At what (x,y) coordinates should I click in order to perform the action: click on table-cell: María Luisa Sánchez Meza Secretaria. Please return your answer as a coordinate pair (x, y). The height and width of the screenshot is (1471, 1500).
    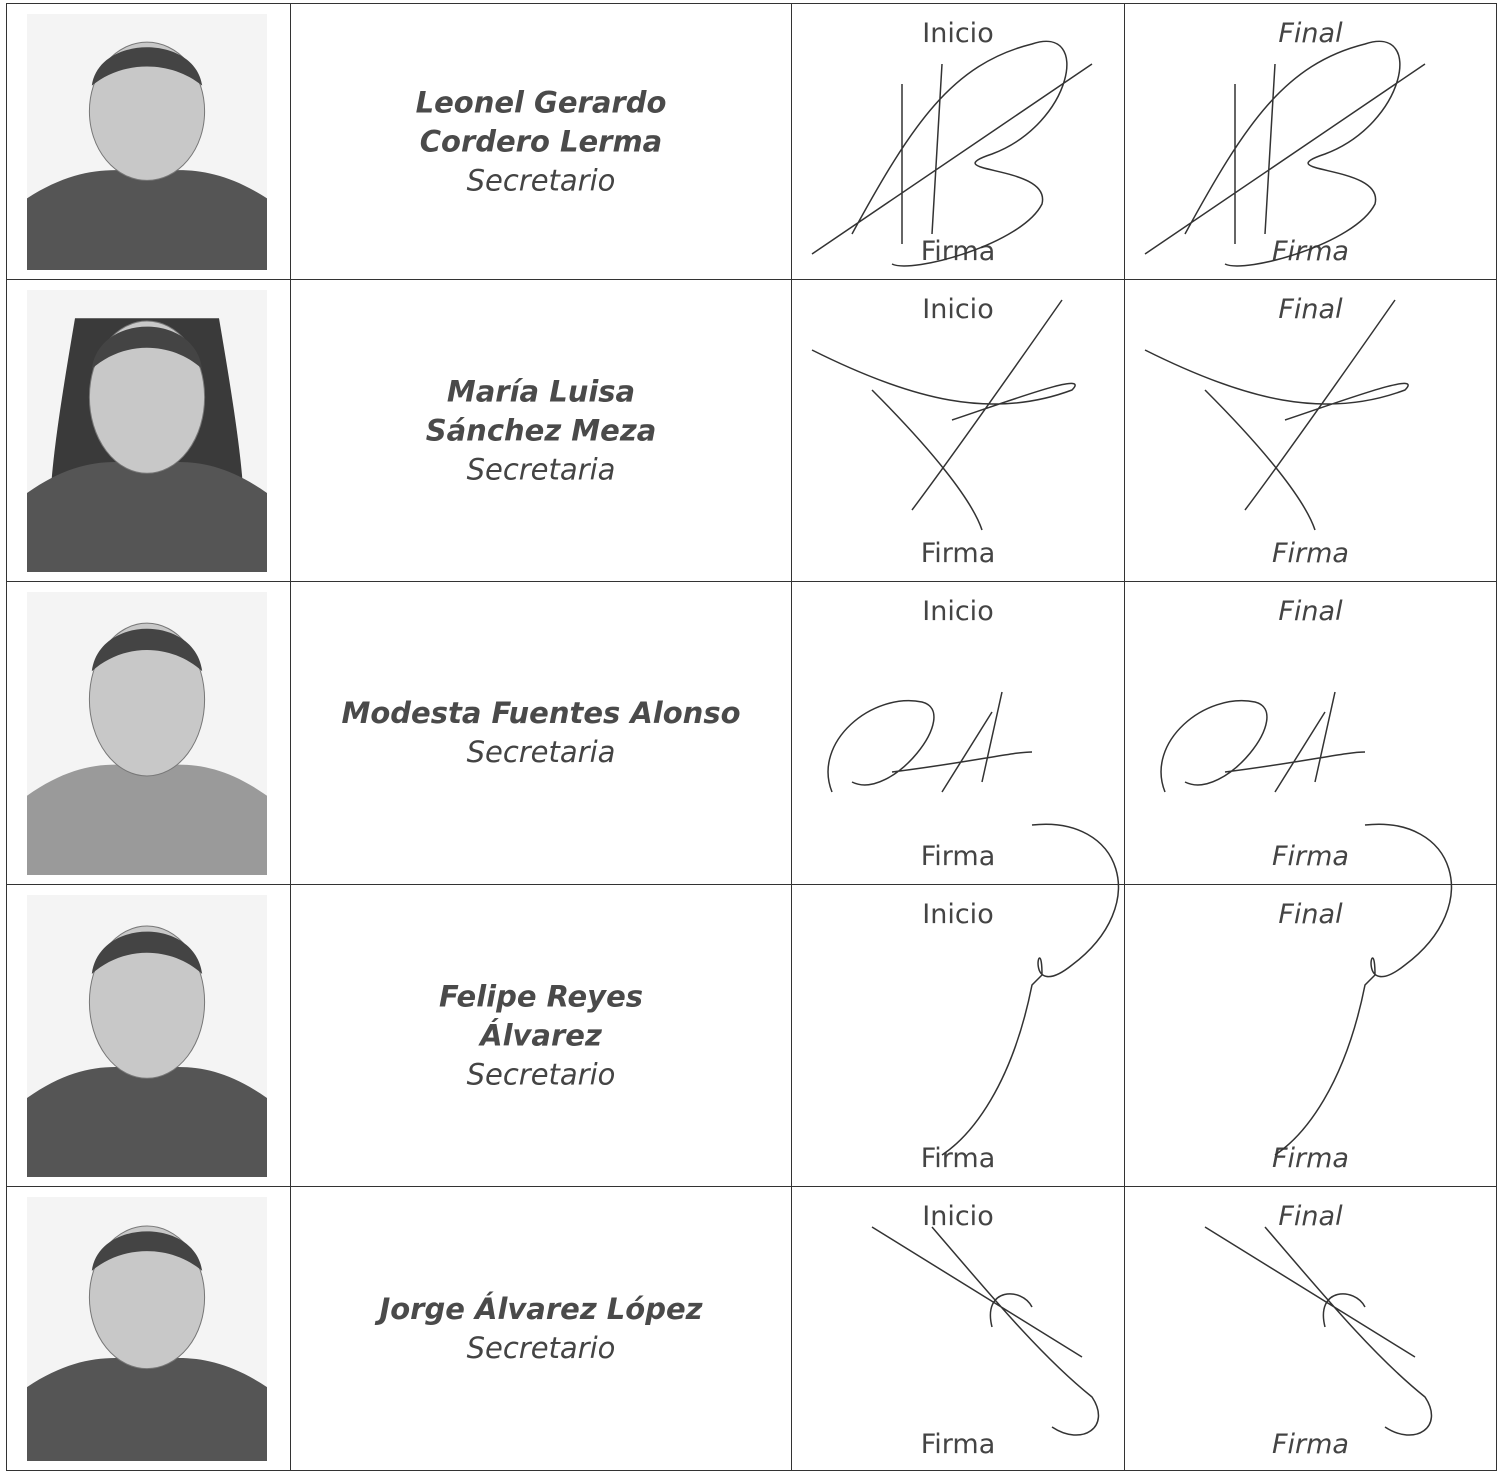
    Looking at the image, I should click on (541, 430).